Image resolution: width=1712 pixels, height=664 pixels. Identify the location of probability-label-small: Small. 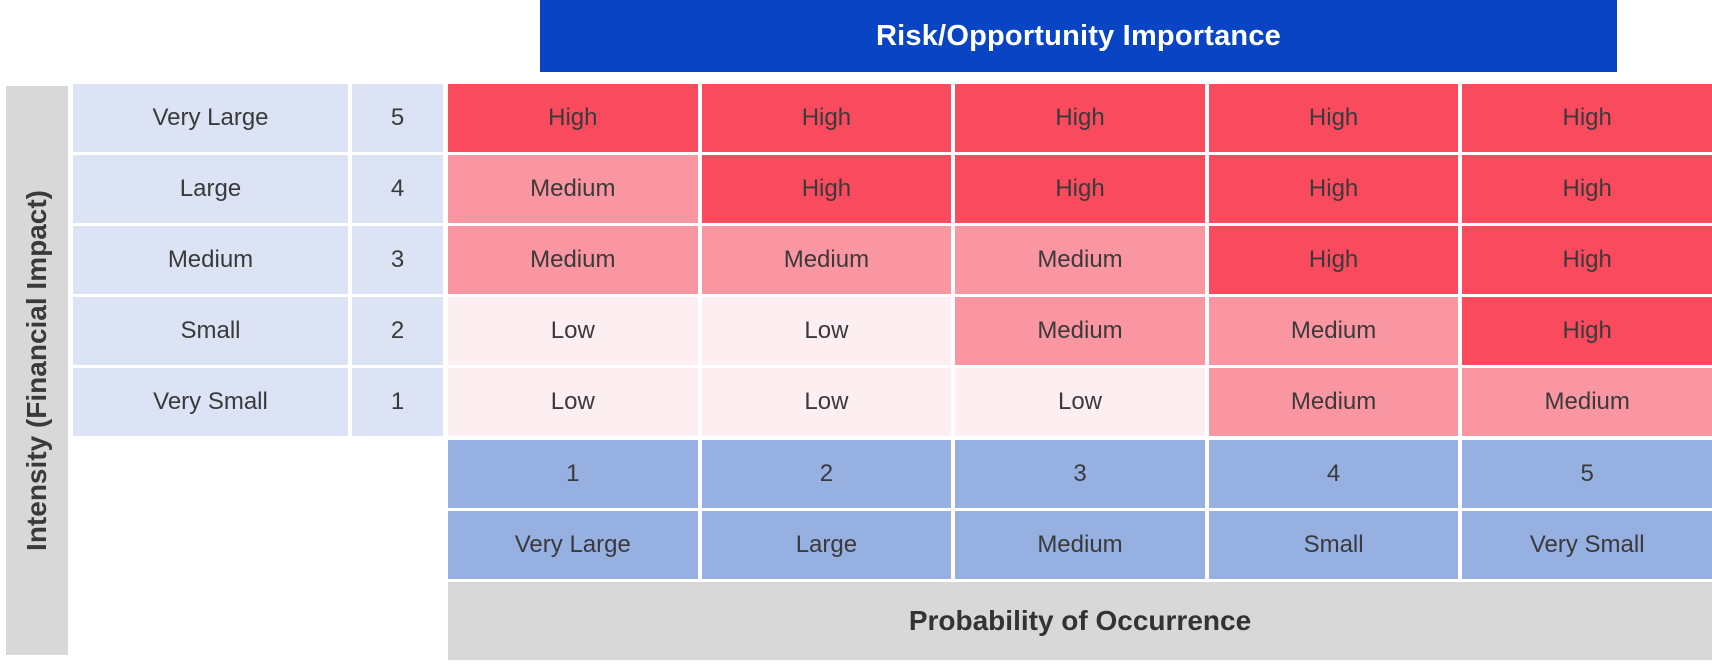
(1333, 545).